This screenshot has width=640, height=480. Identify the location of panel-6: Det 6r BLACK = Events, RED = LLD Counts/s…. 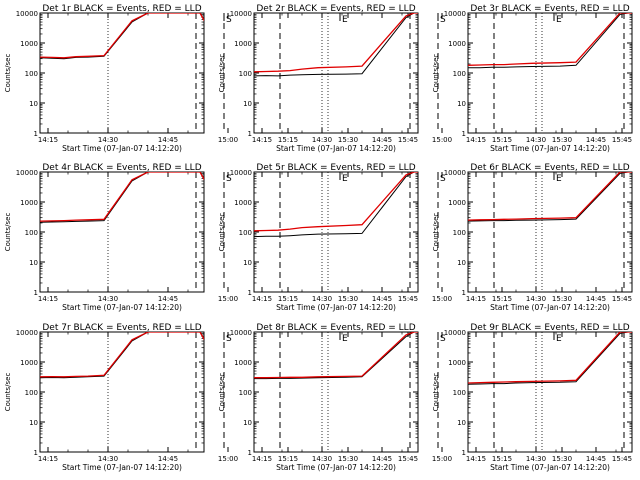
(532, 237).